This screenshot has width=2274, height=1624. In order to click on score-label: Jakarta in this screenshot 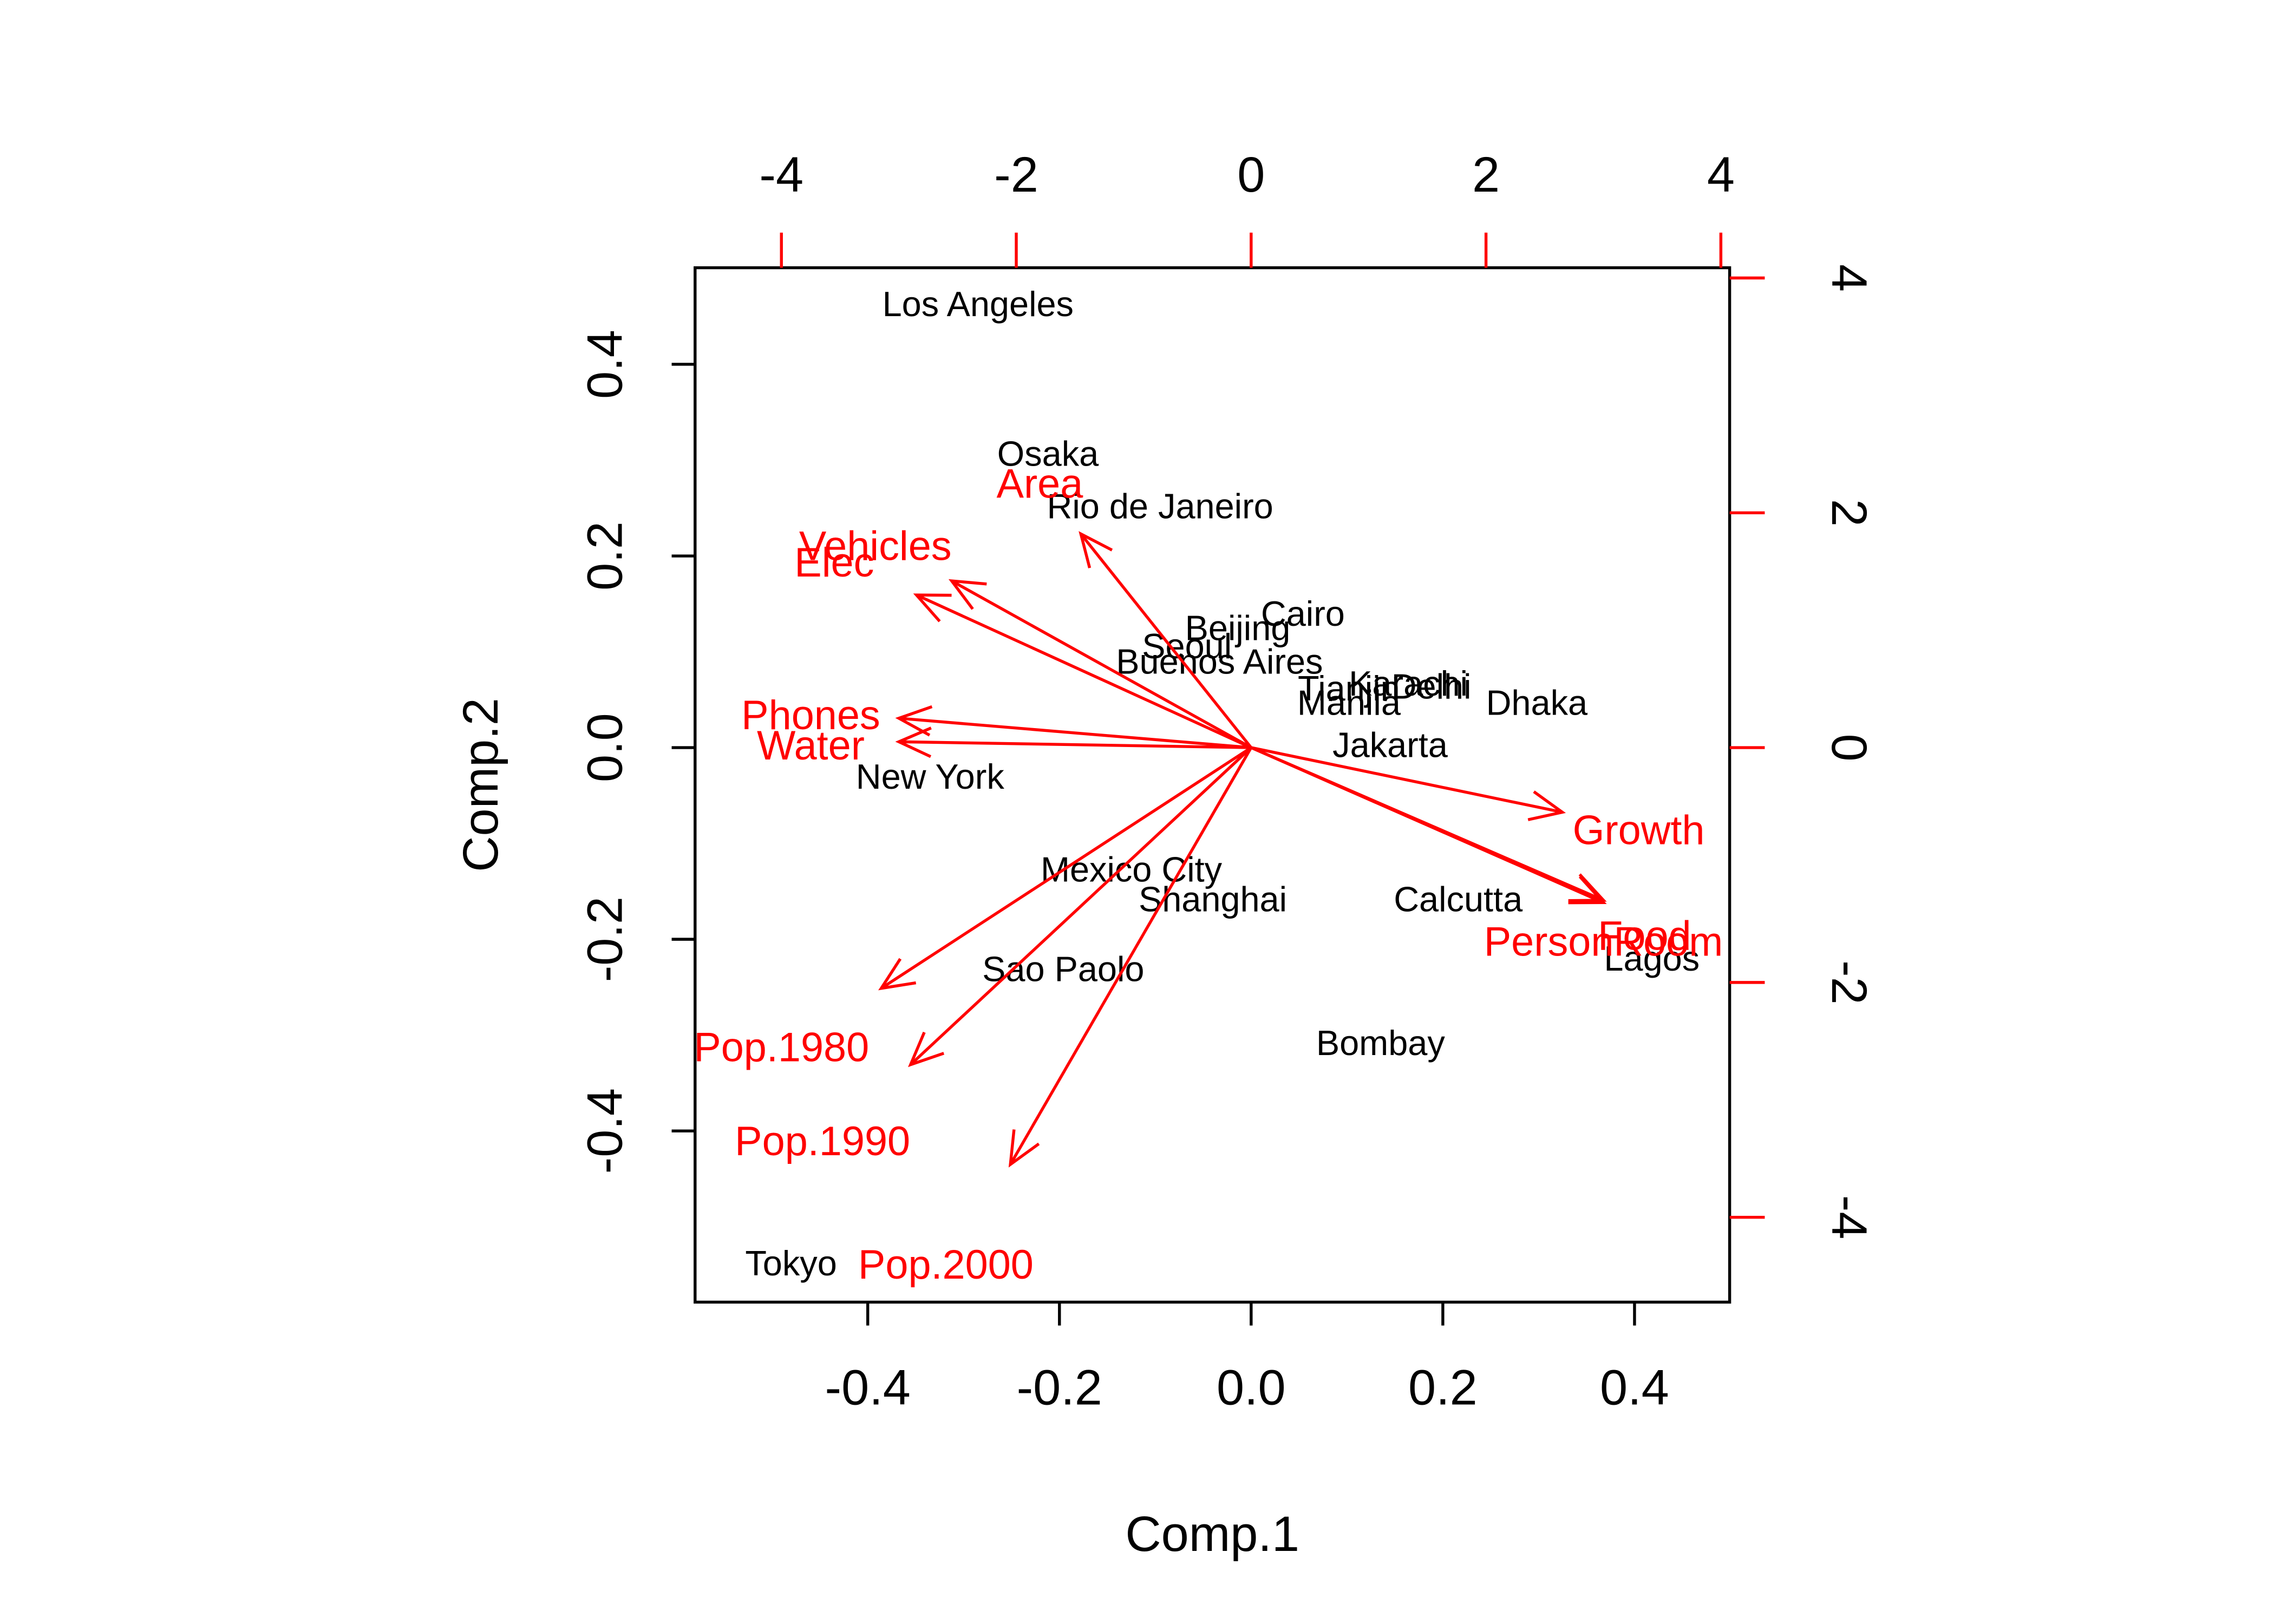, I will do `click(1390, 744)`.